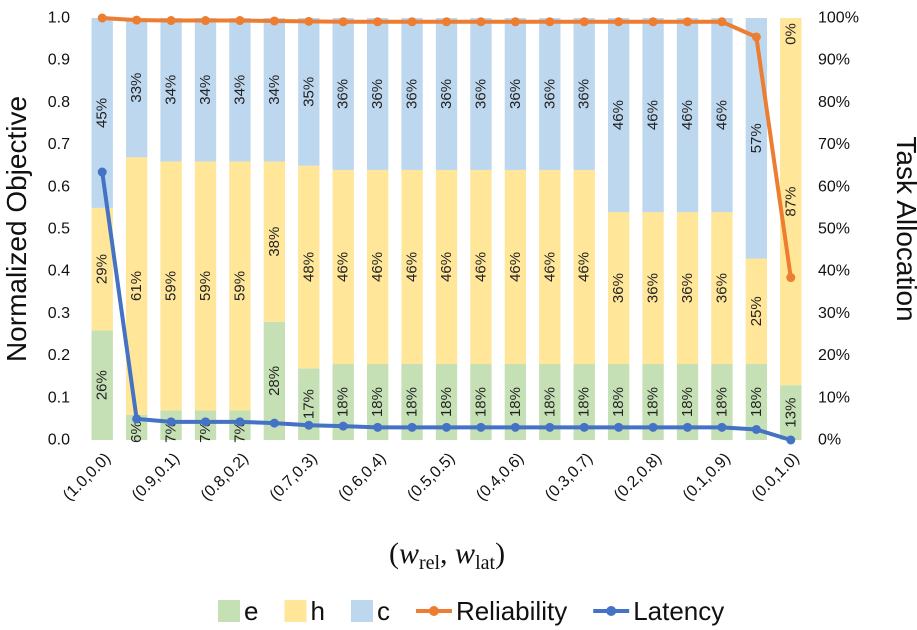 Image resolution: width=917 pixels, height=630 pixels. I want to click on bar-label-c-7: 36%, so click(343, 94).